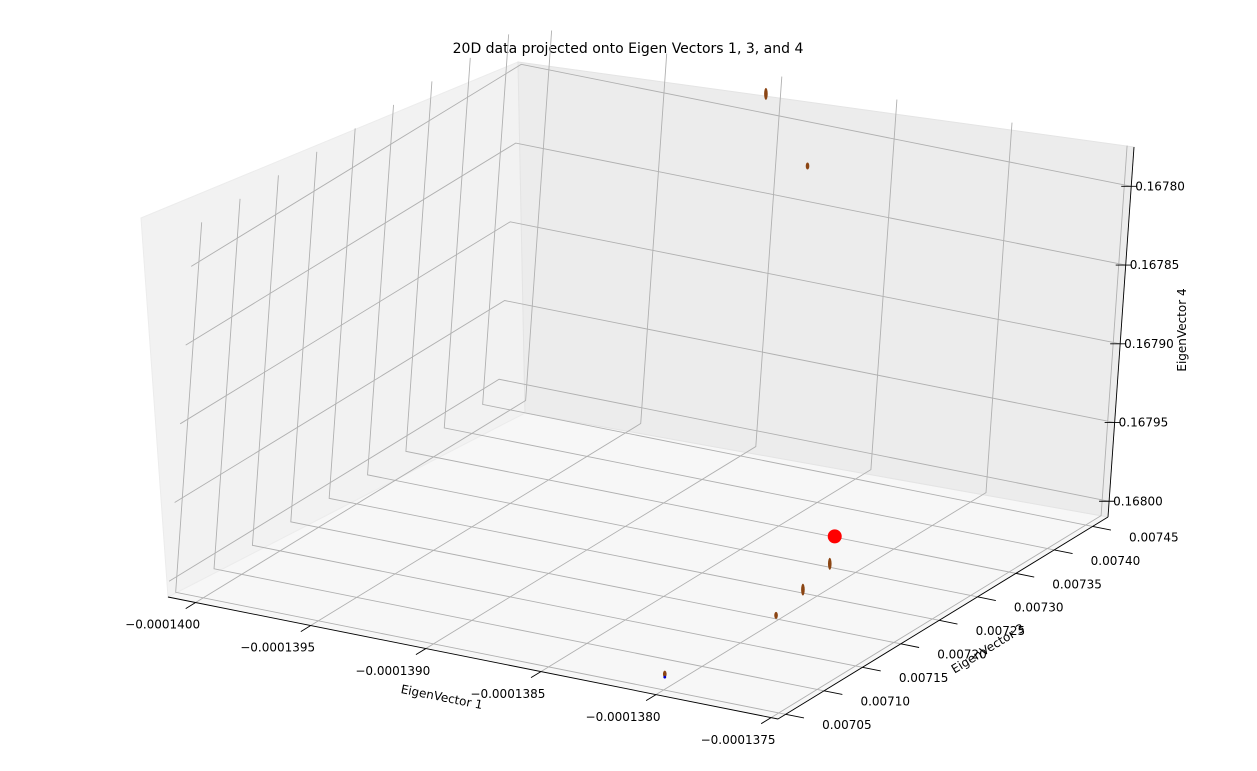  I want to click on x-axis-line, so click(473, 658).